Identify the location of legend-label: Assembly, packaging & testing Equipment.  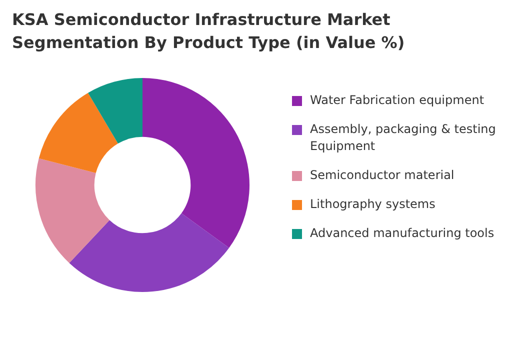
(403, 138).